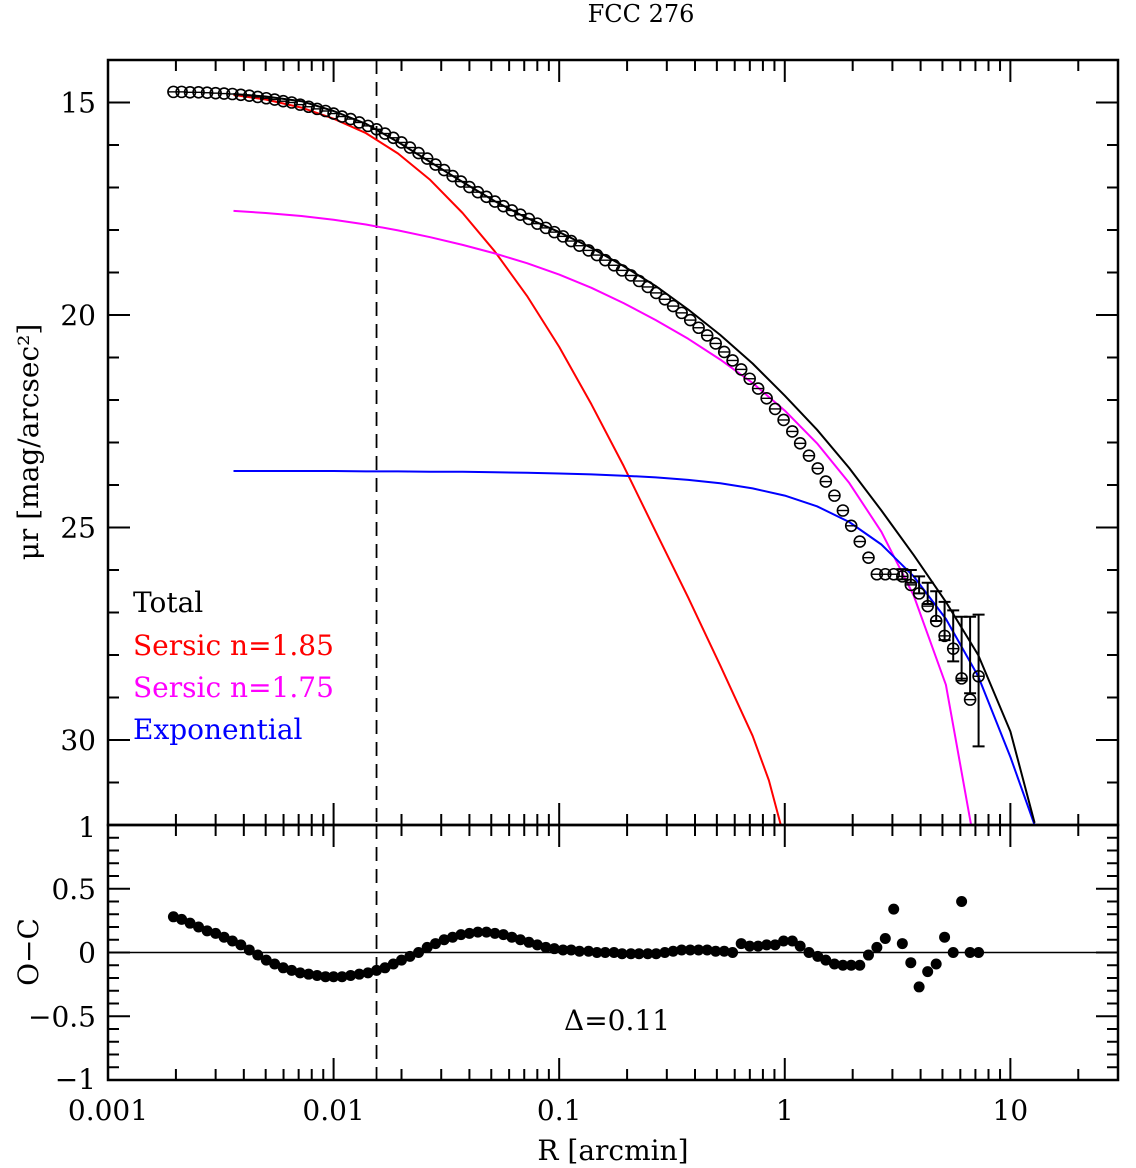 Image resolution: width=1136 pixels, height=1168 pixels. Describe the element at coordinates (108, 1110) in the screenshot. I see `x-tick-label: 0.001` at that location.